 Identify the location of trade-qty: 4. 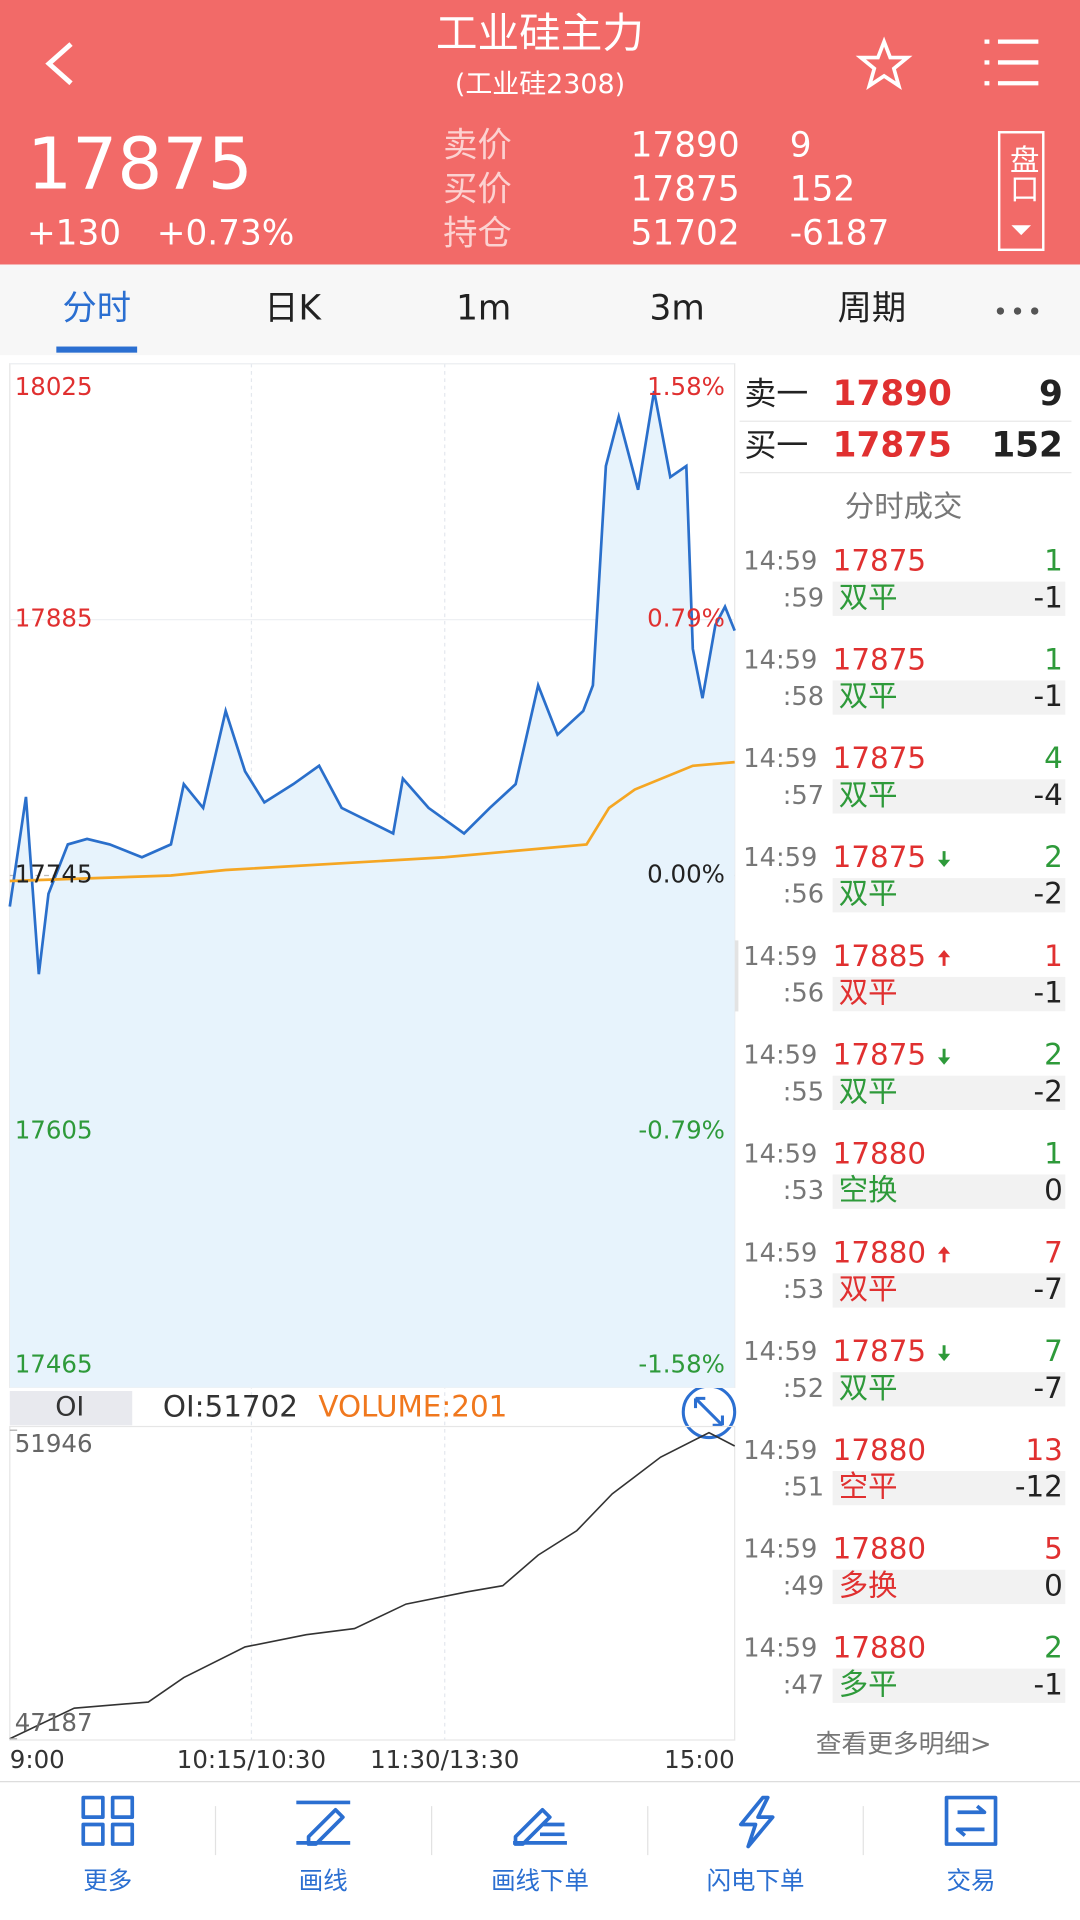
(1053, 758).